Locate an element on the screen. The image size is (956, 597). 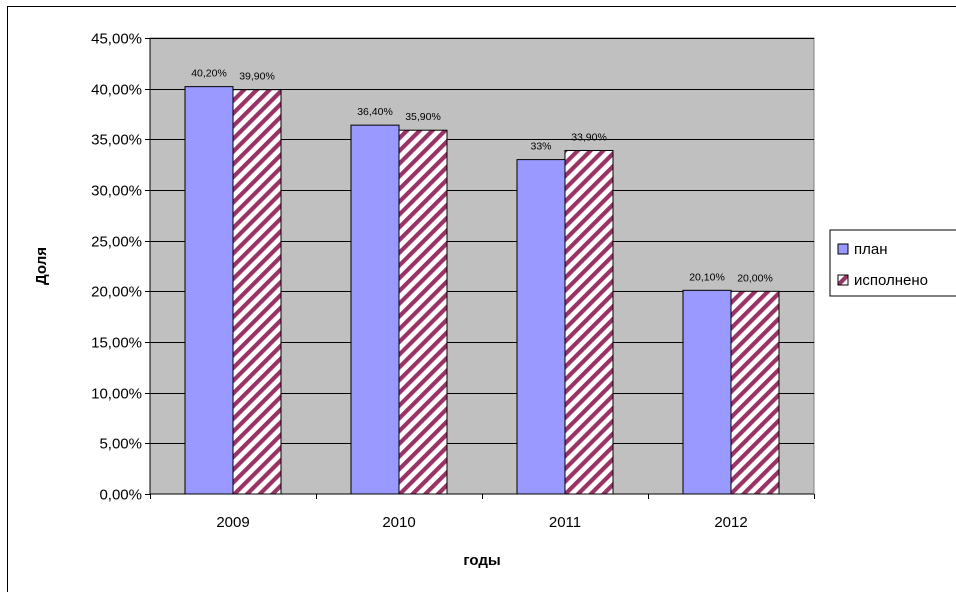
y-tick-label: 15,00% is located at coordinates (116, 343).